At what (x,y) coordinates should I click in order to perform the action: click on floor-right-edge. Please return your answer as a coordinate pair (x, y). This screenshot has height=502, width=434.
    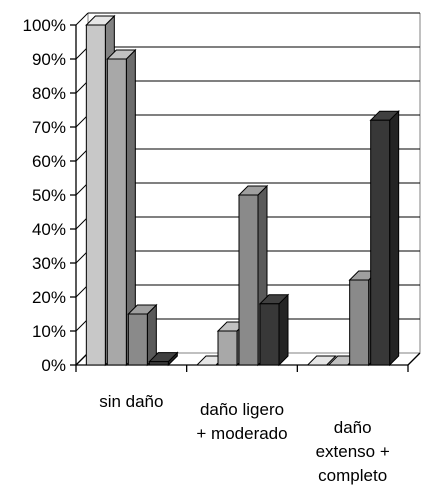
    Looking at the image, I should click on (414, 359).